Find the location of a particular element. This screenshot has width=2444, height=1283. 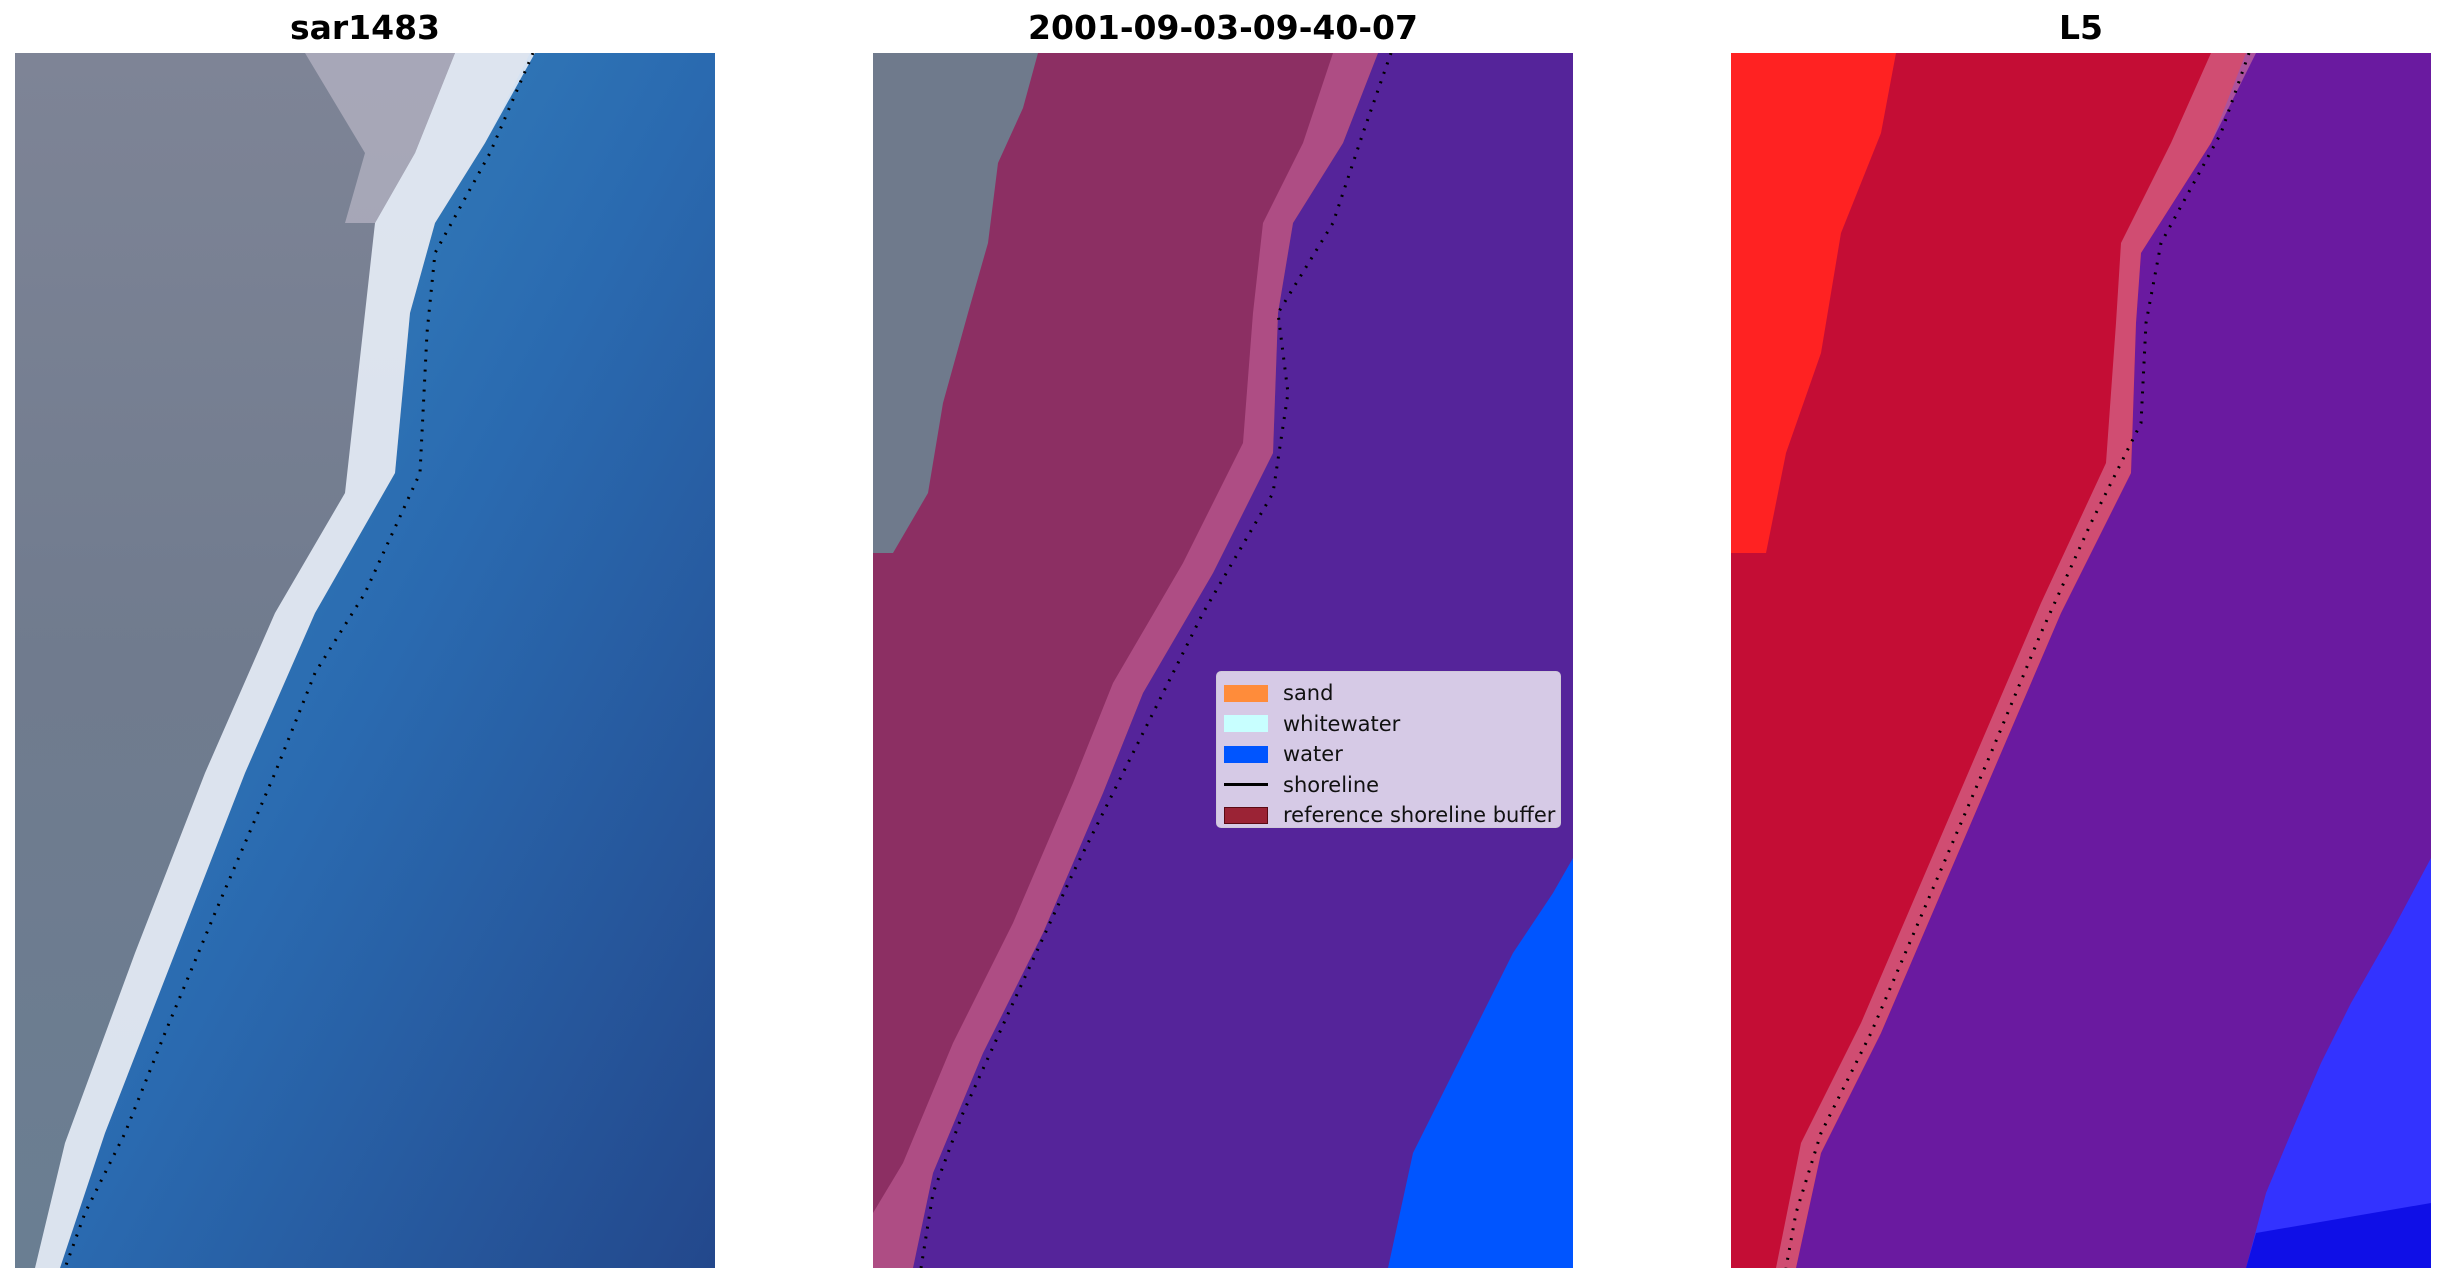

water-swatch is located at coordinates (1246, 754).